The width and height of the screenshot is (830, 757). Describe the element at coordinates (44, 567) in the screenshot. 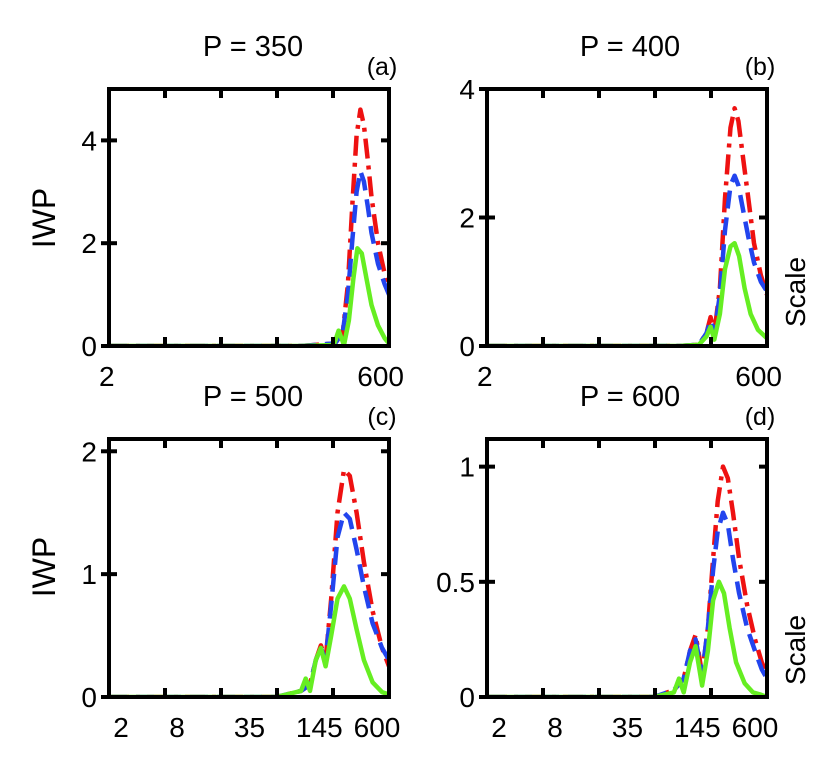

I see `y-axis-label-bottom: IWP` at that location.